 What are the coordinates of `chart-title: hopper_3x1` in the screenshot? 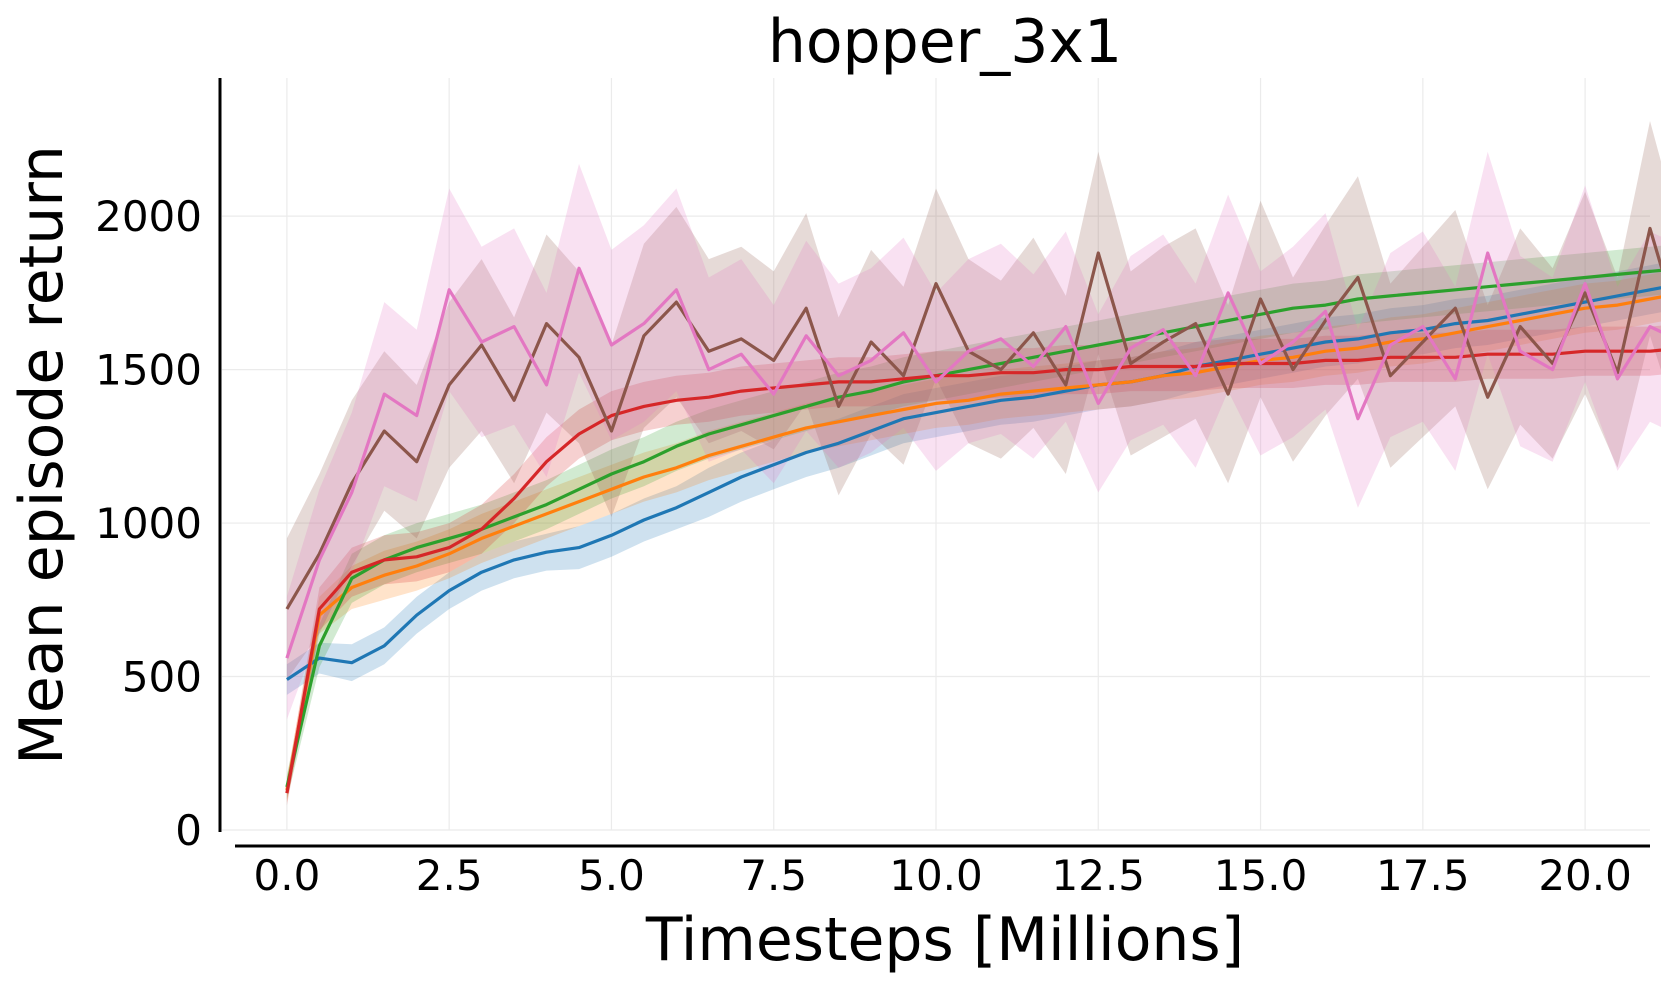 It's located at (945, 42).